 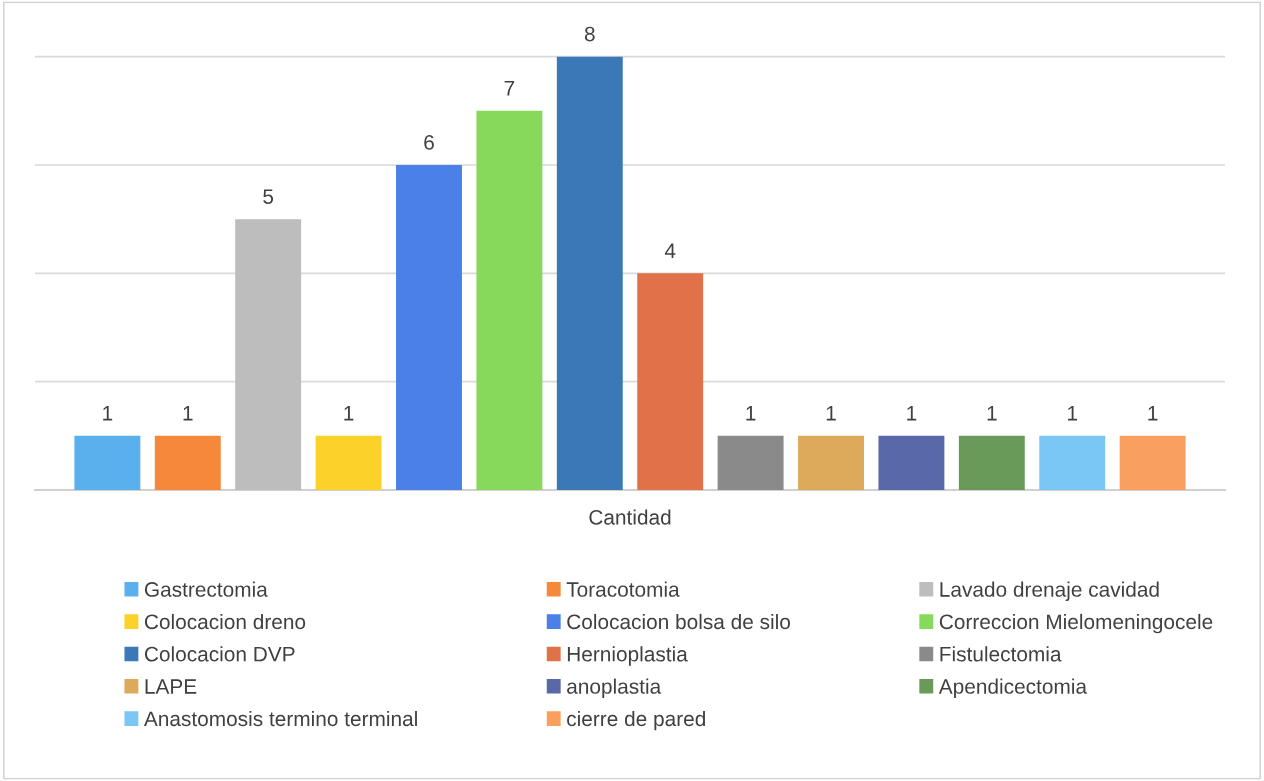 I want to click on legend-label: Apendicectomia, so click(x=1013, y=688).